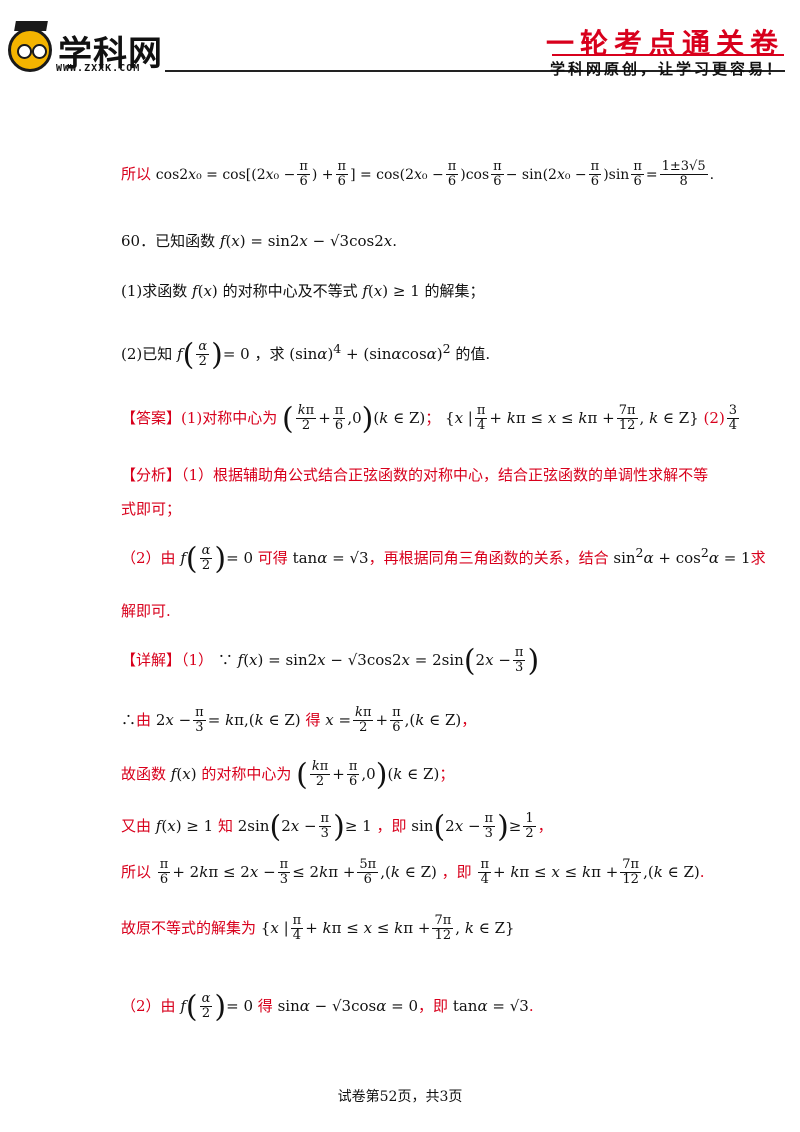  What do you see at coordinates (189, 927) in the screenshot?
I see `detail-text-6a: 故原不等式的解集为` at bounding box center [189, 927].